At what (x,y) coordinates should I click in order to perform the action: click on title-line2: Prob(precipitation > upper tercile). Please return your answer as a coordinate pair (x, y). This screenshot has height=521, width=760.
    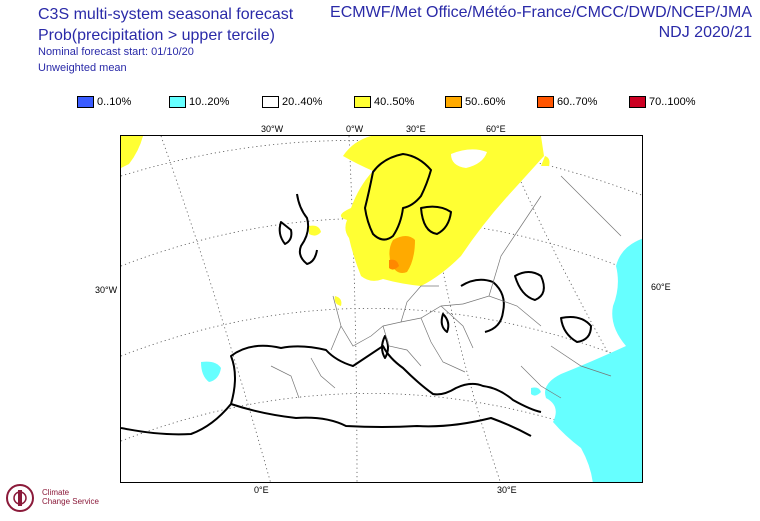
    Looking at the image, I should click on (157, 35).